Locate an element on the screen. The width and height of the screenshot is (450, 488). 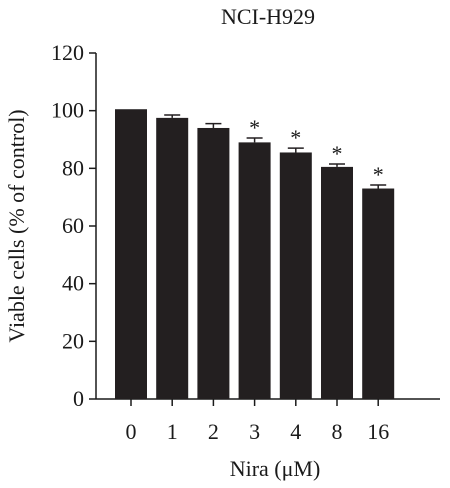
x-tick-label: 1 is located at coordinates (172, 431).